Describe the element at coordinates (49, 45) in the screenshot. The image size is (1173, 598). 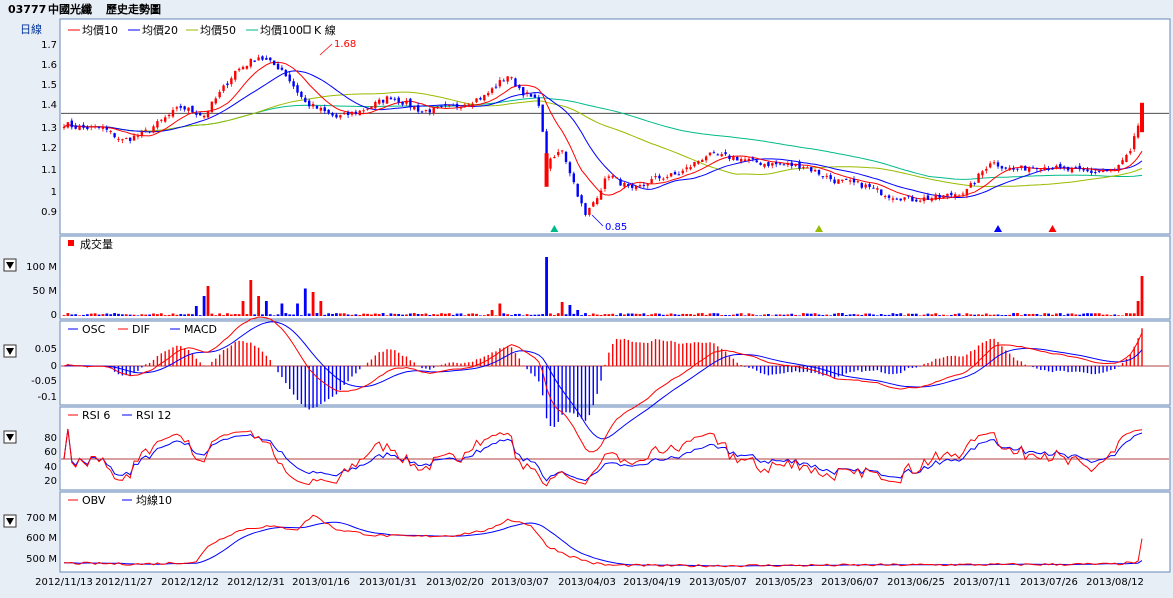
I see `price-tick: 1.7` at that location.